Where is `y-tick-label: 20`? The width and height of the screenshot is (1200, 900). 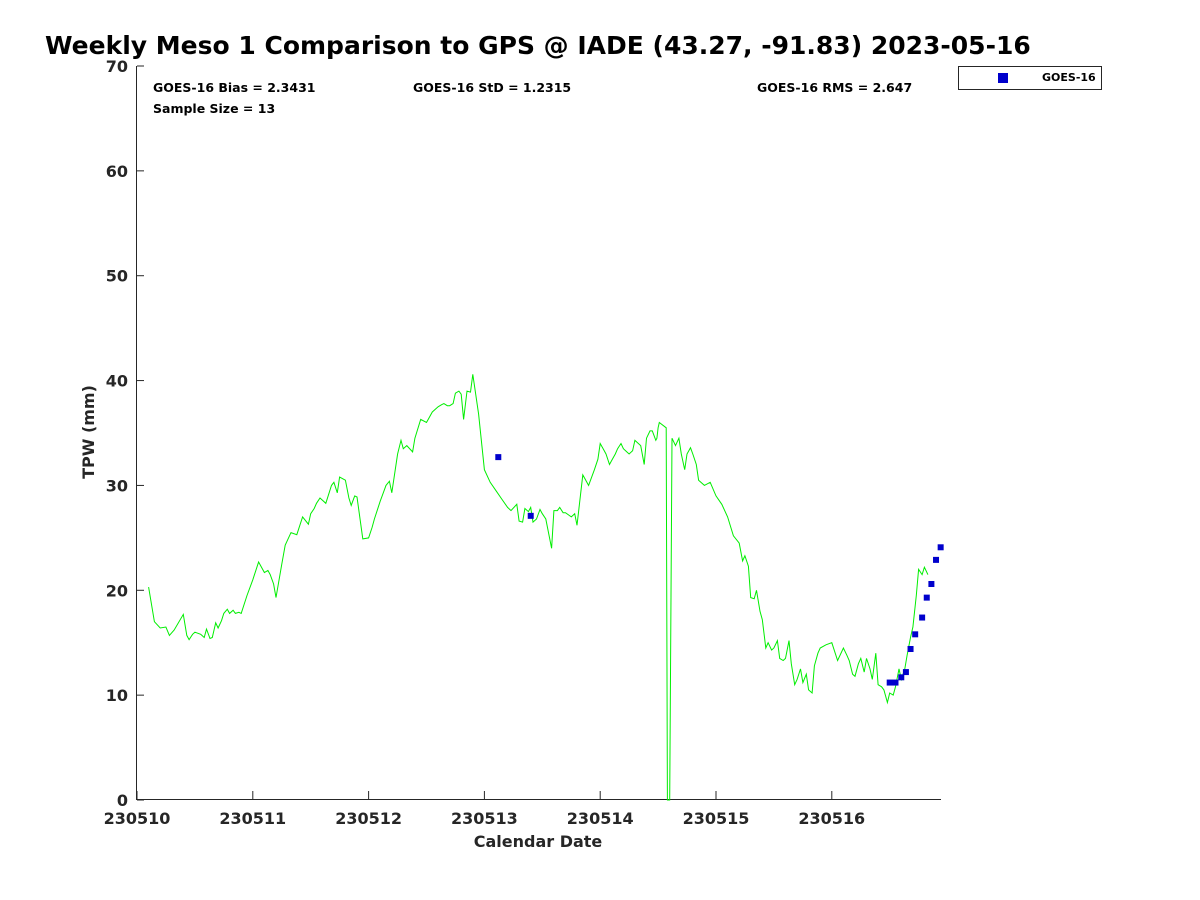
y-tick-label: 20 is located at coordinates (117, 590).